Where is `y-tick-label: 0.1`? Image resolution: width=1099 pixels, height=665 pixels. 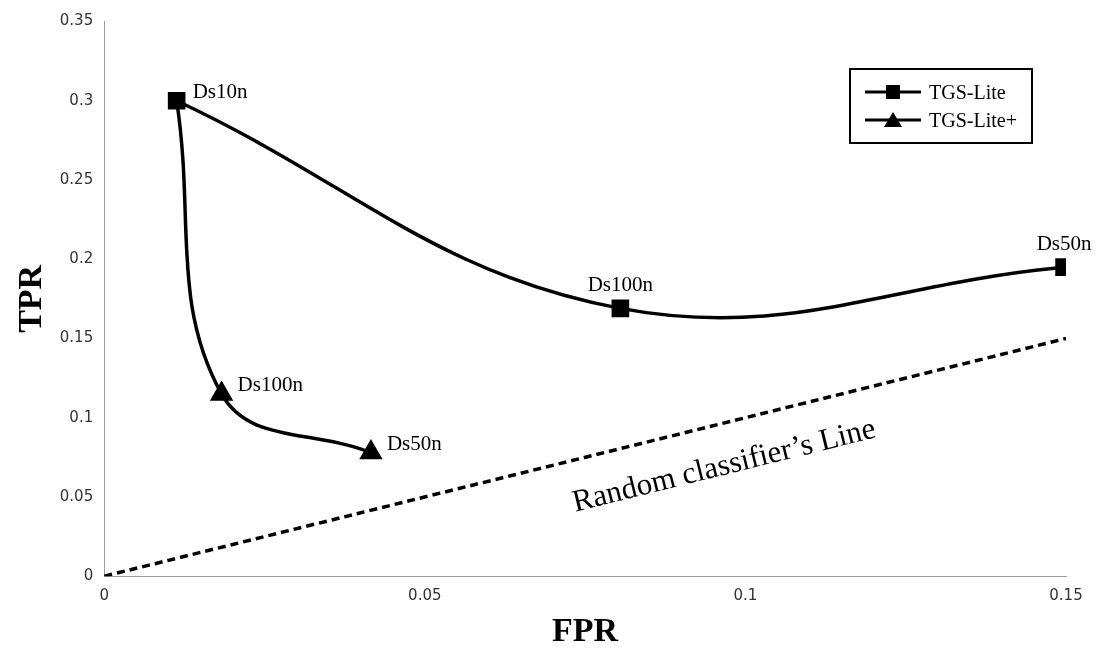 y-tick-label: 0.1 is located at coordinates (81, 416).